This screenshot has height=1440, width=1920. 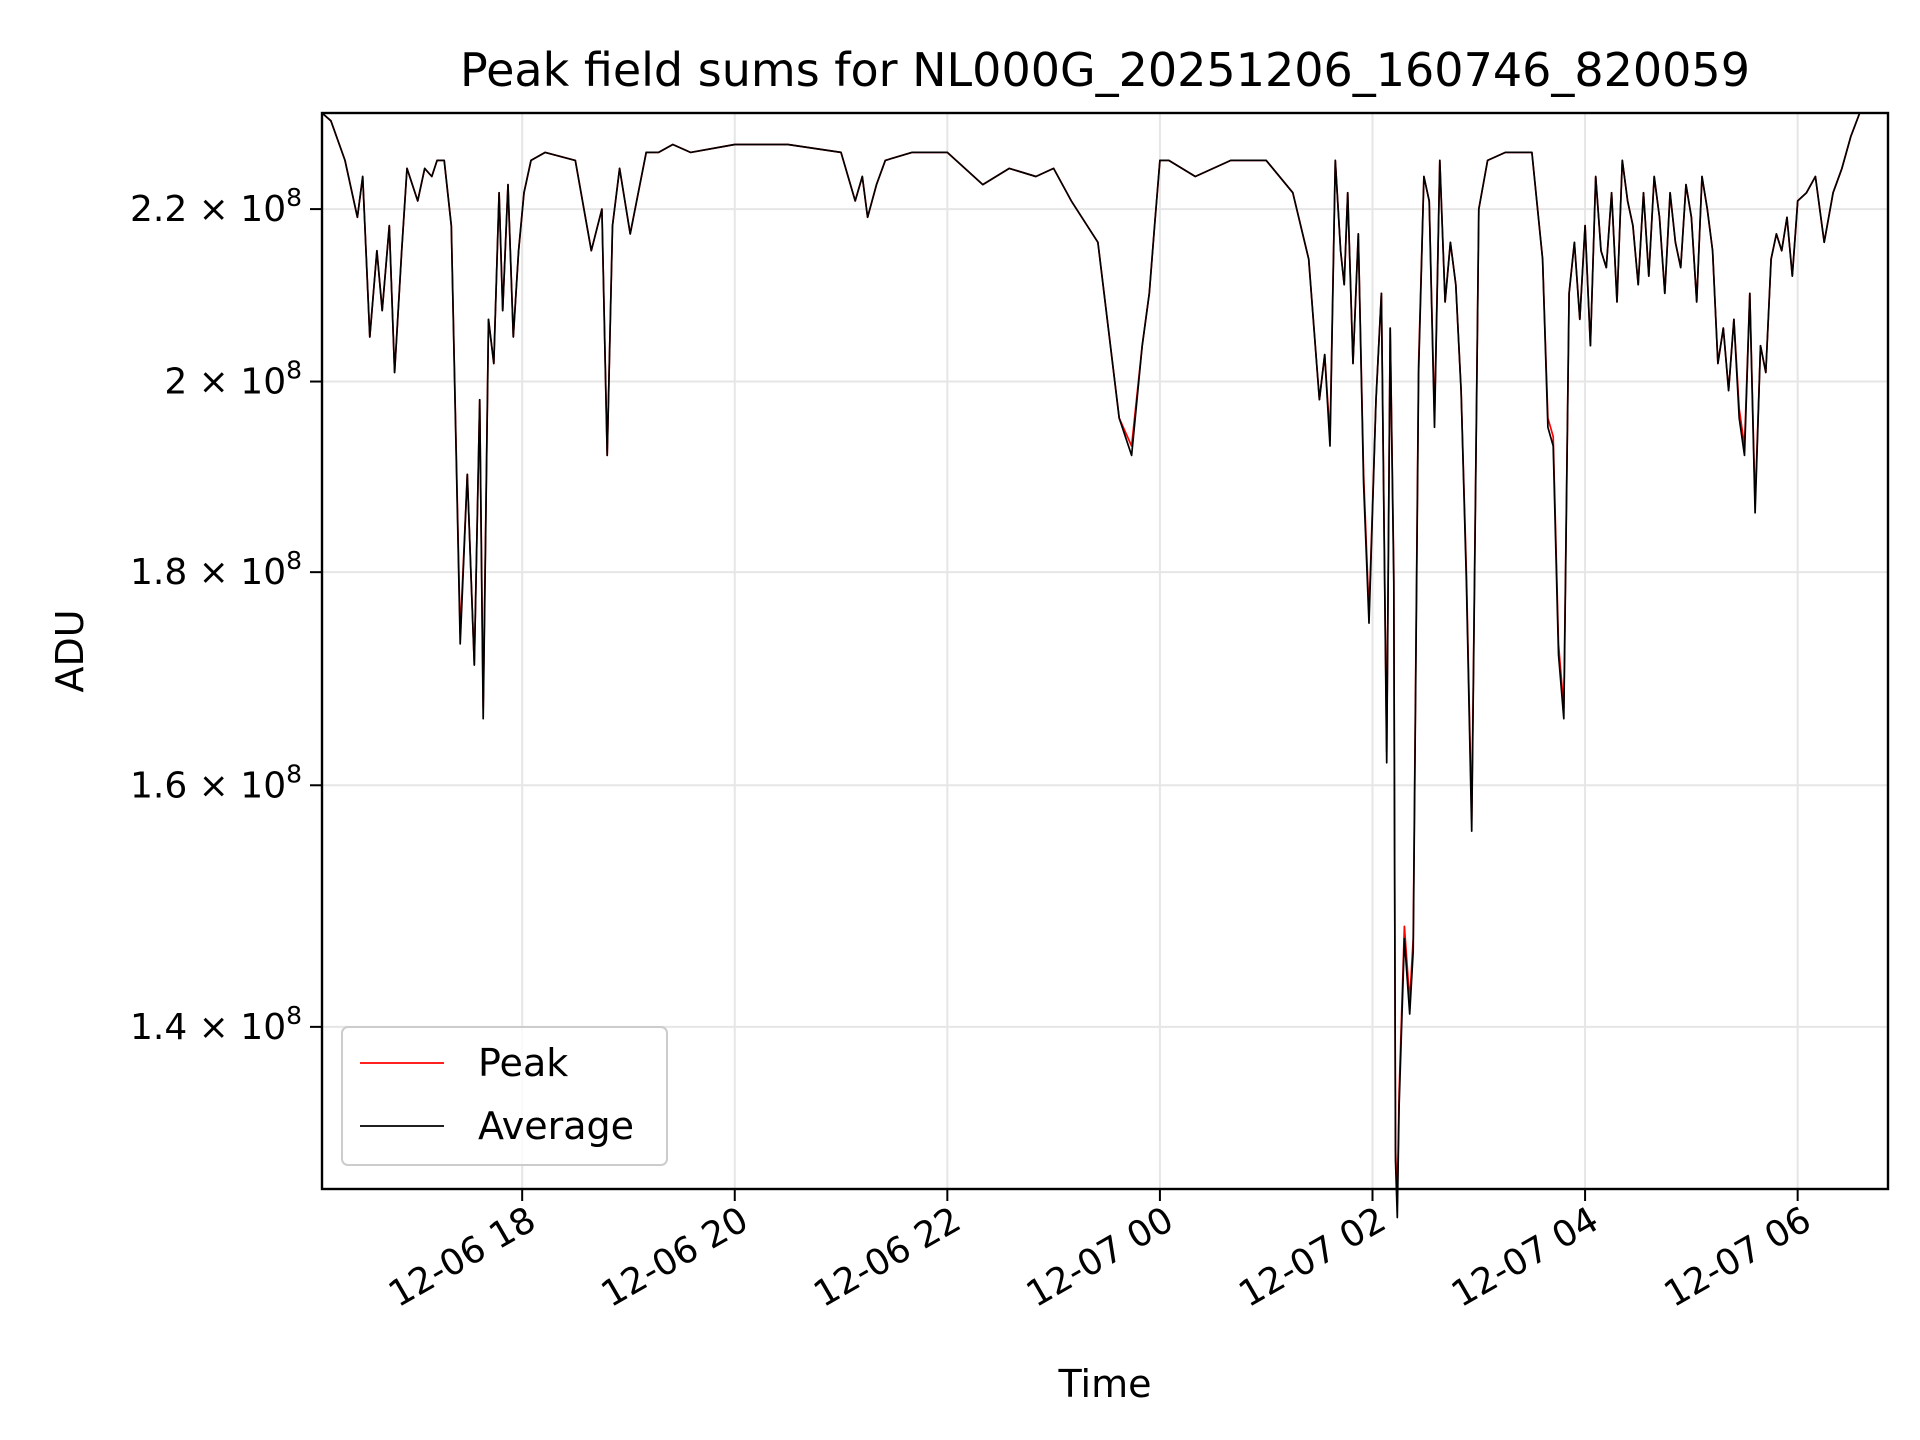 What do you see at coordinates (233, 379) in the screenshot?
I see `y-tick-label: 2 × 10⁸` at bounding box center [233, 379].